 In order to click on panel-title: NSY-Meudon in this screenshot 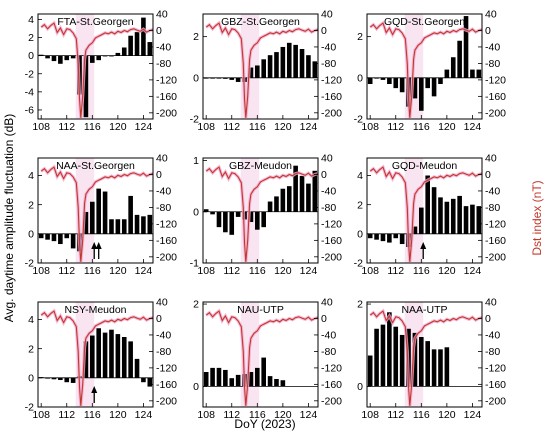, I will do `click(95, 310)`.